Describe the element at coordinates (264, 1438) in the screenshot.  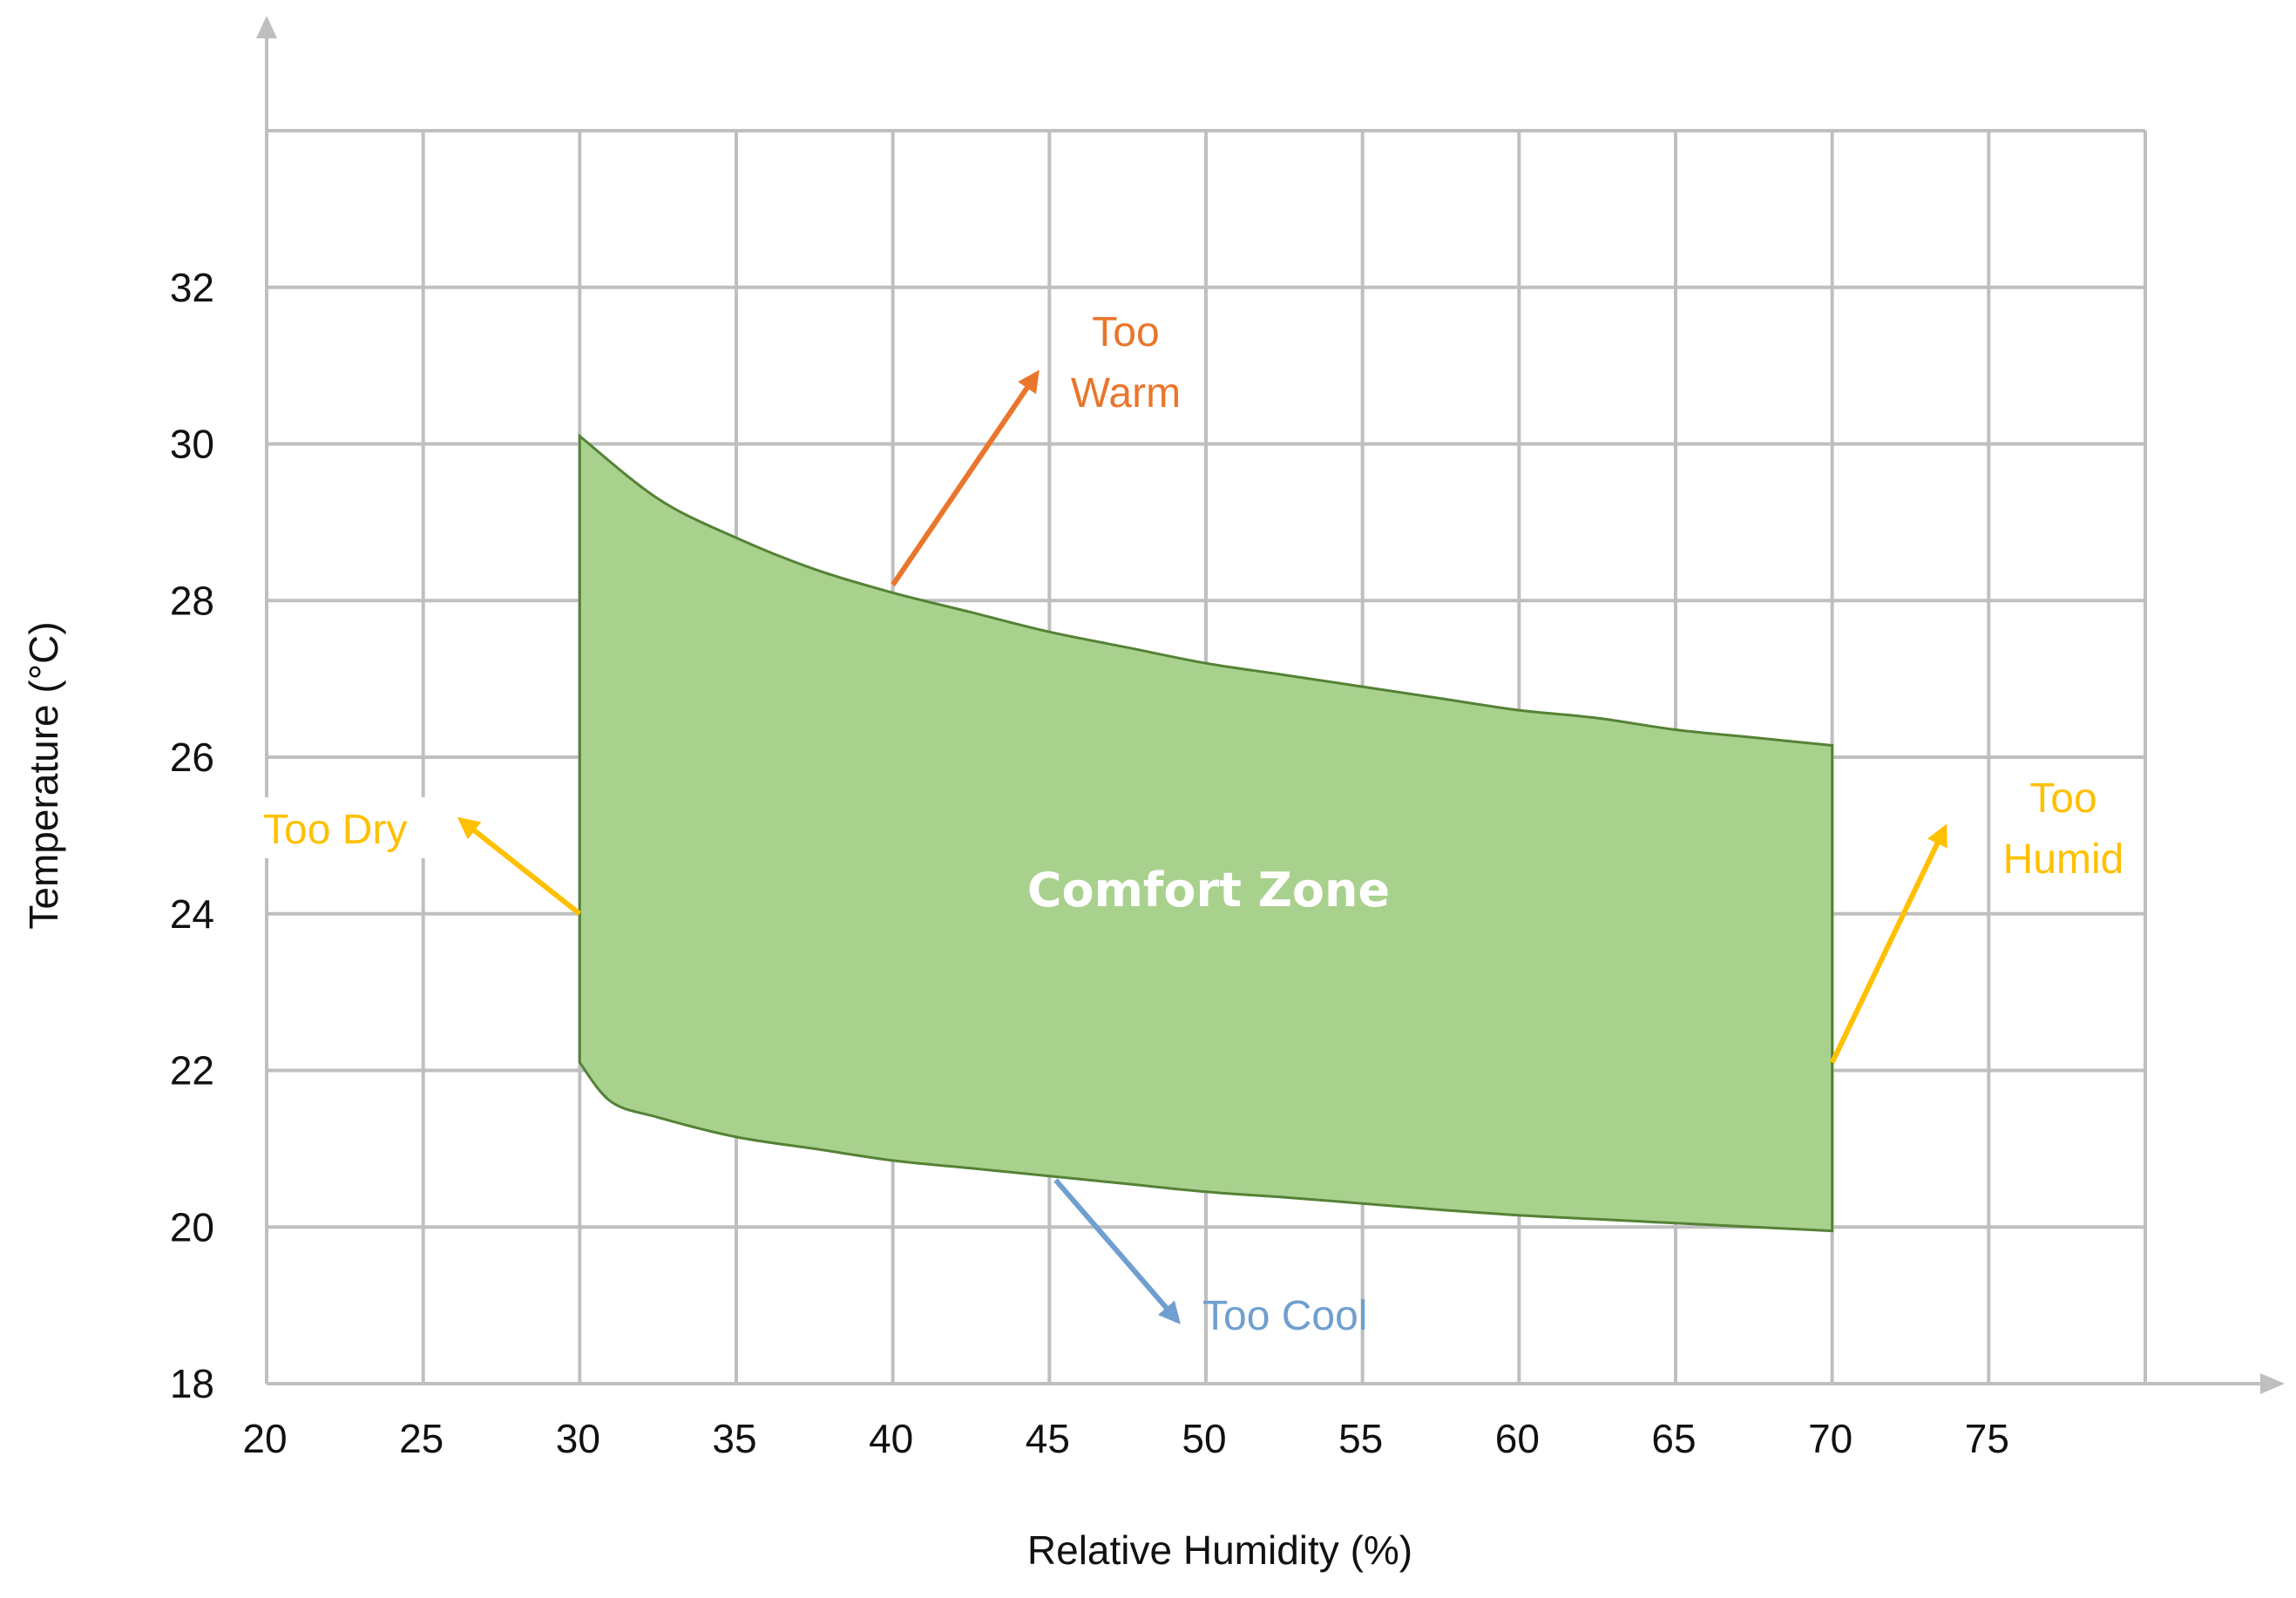
I see `x-tick-label-20: 20` at that location.